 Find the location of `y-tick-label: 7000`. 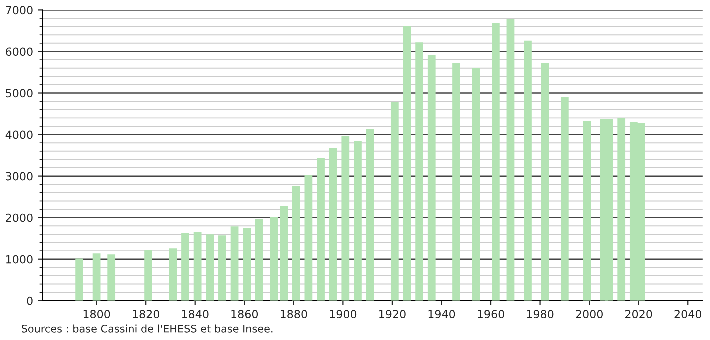

y-tick-label: 7000 is located at coordinates (19, 10).